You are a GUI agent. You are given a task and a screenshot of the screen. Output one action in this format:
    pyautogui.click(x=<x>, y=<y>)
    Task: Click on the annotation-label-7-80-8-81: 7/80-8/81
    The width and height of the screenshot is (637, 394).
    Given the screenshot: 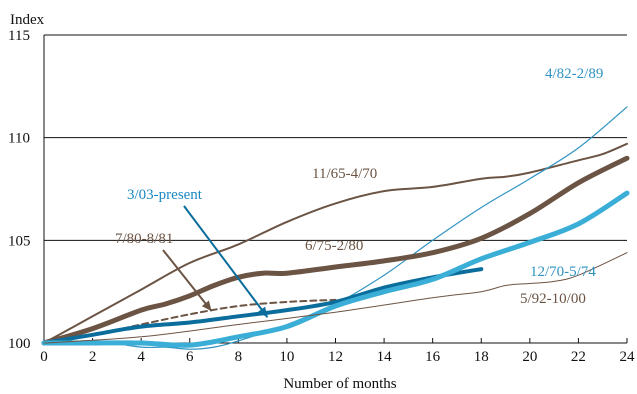 What is the action you would take?
    pyautogui.click(x=144, y=239)
    